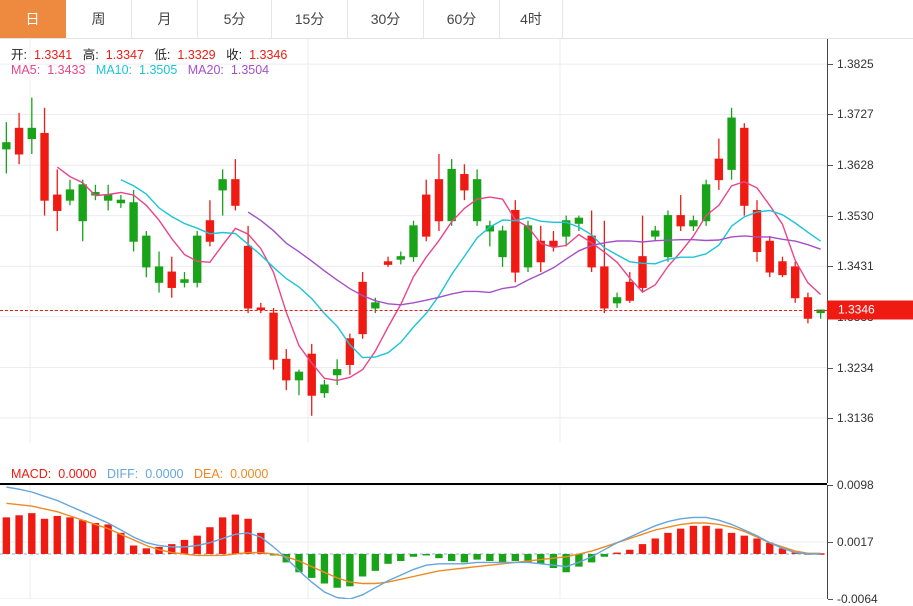 The width and height of the screenshot is (913, 606). I want to click on ma20-value: 1.3504, so click(250, 70).